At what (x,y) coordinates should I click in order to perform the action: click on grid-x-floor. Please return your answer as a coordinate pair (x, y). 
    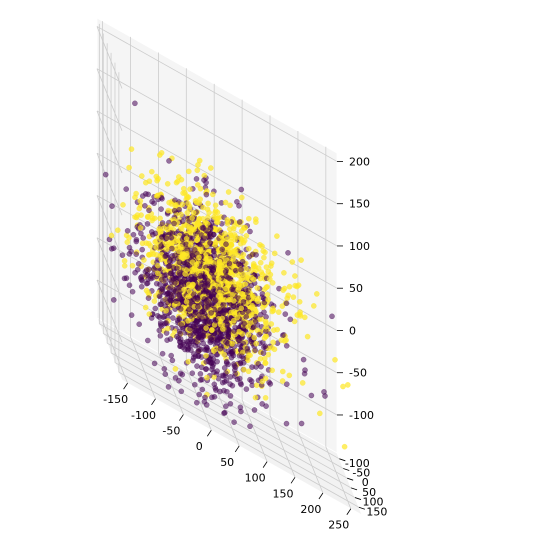
    Looking at the image, I should click on (282, 446).